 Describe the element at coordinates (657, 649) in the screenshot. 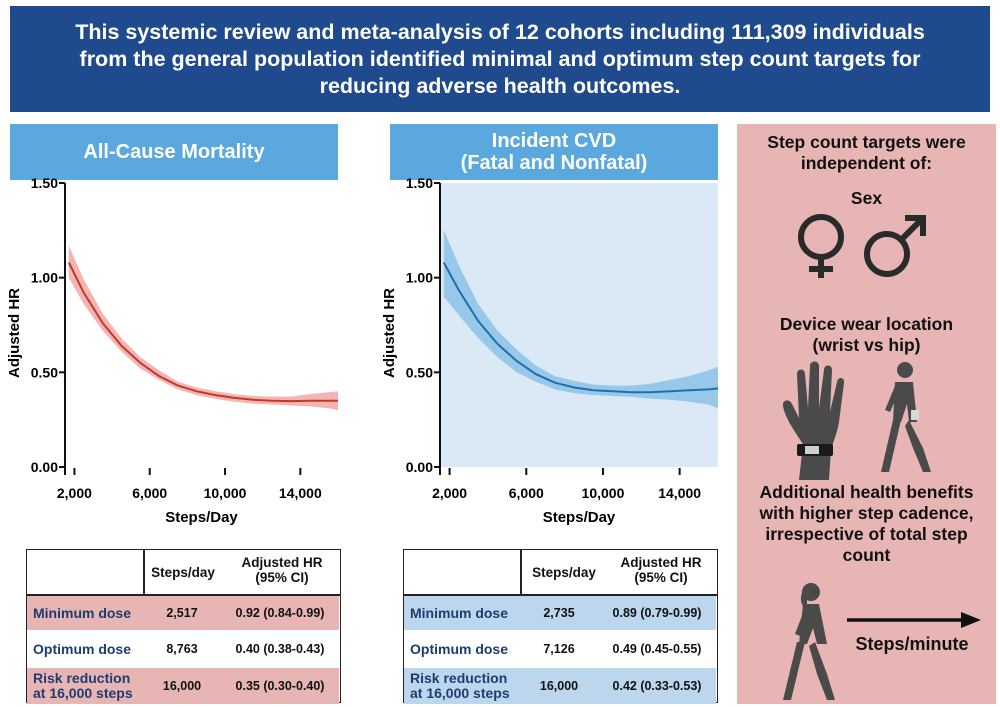

I see `table-cell-hr: 0.49 (0.45-0.55)` at that location.